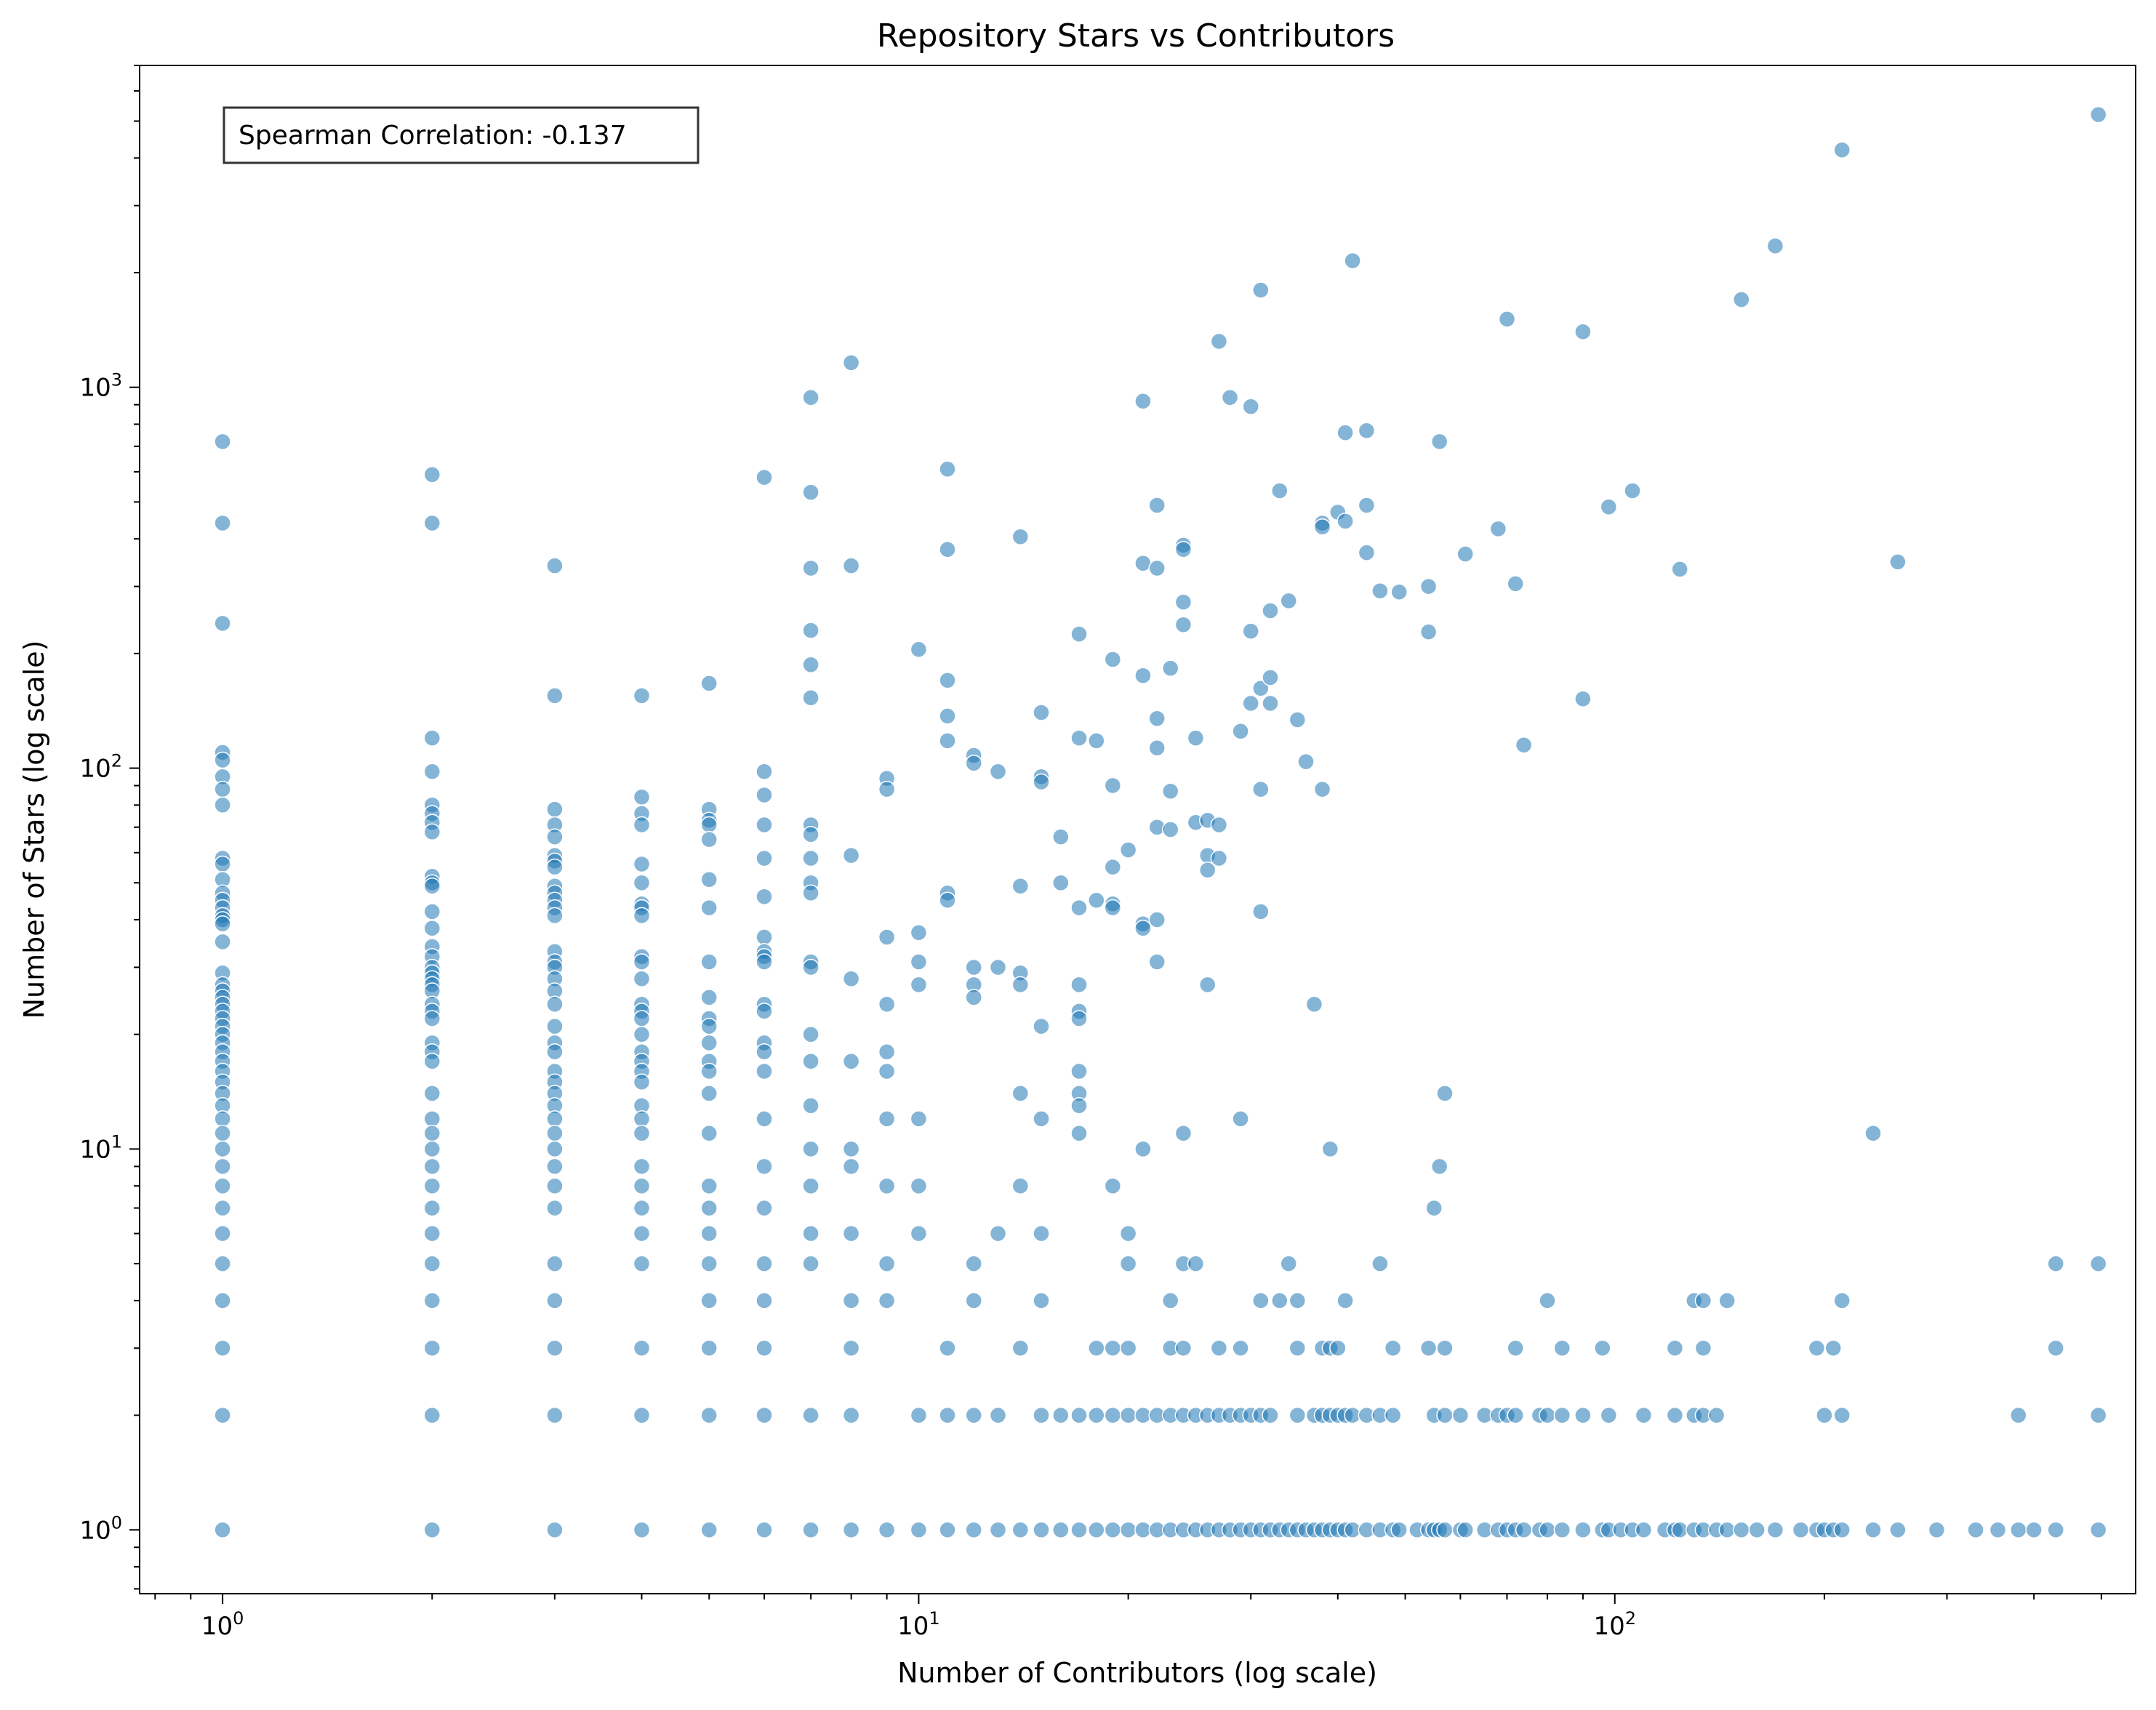  What do you see at coordinates (1136, 36) in the screenshot?
I see `chart-title: Repository Stars vs Contributors` at bounding box center [1136, 36].